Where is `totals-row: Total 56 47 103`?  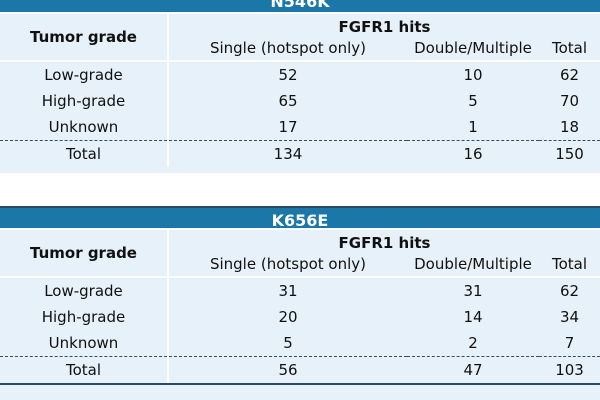 totals-row: Total 56 47 103 is located at coordinates (300, 369).